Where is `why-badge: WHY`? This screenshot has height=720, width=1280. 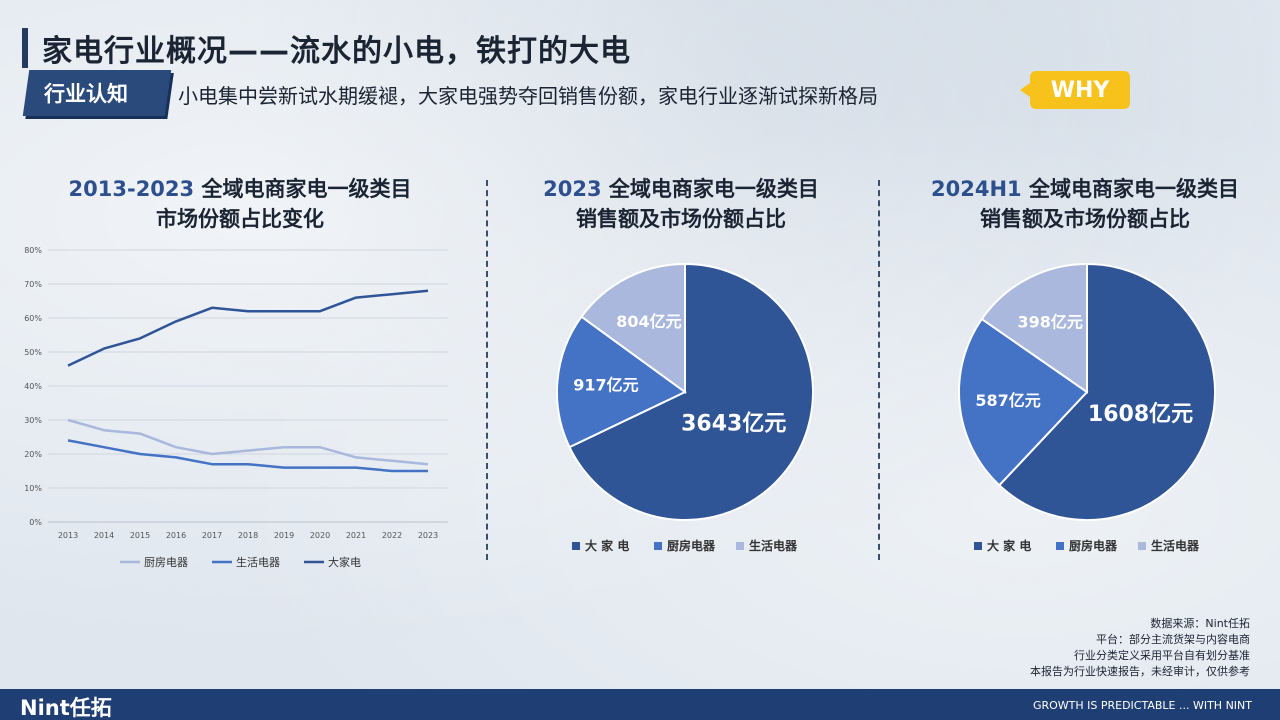 why-badge: WHY is located at coordinates (1075, 90).